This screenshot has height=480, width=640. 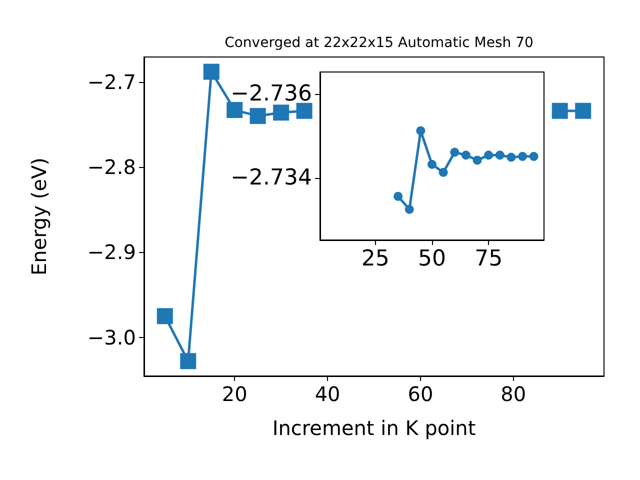 I want to click on x-tick-label: 80, so click(x=513, y=394).